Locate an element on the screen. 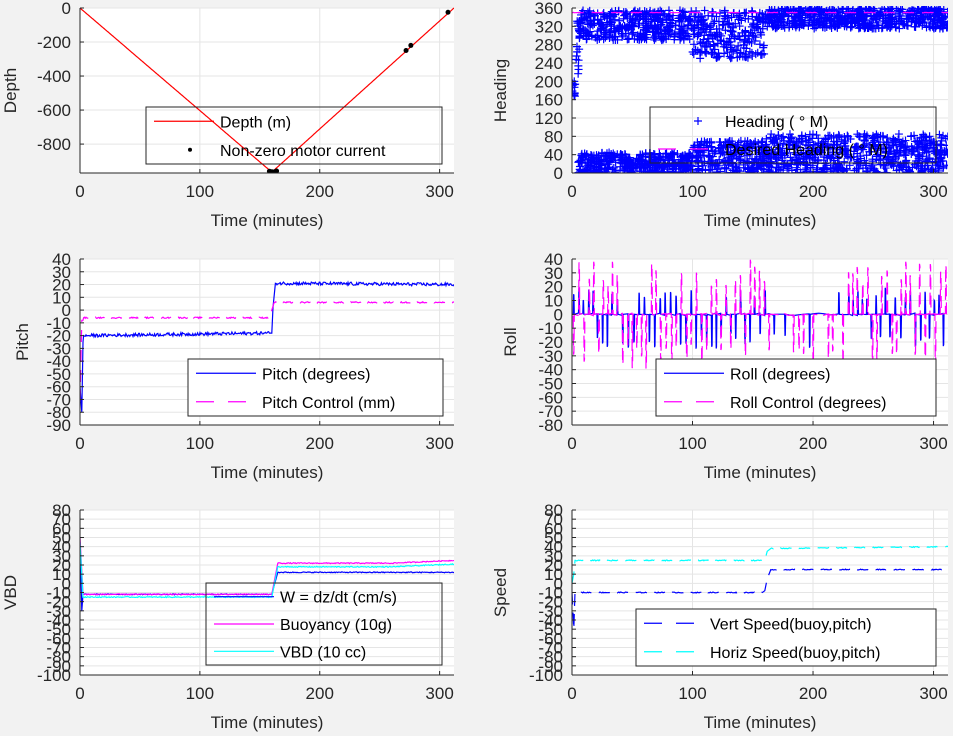  y-tick-label: 20 is located at coordinates (61, 565).